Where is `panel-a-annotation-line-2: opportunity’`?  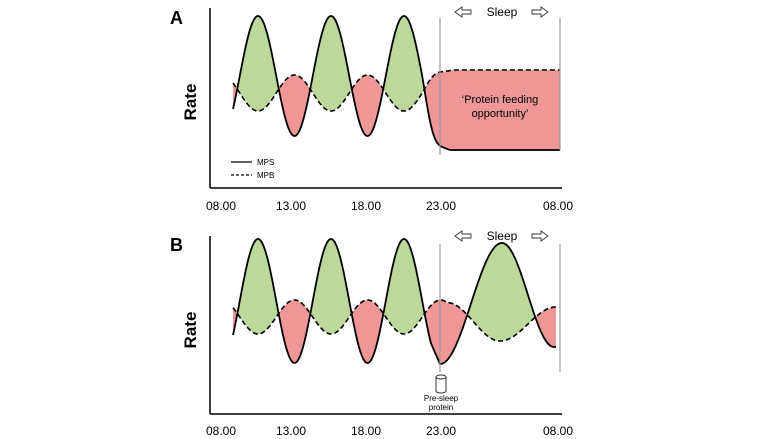
panel-a-annotation-line-2: opportunity’ is located at coordinates (500, 114).